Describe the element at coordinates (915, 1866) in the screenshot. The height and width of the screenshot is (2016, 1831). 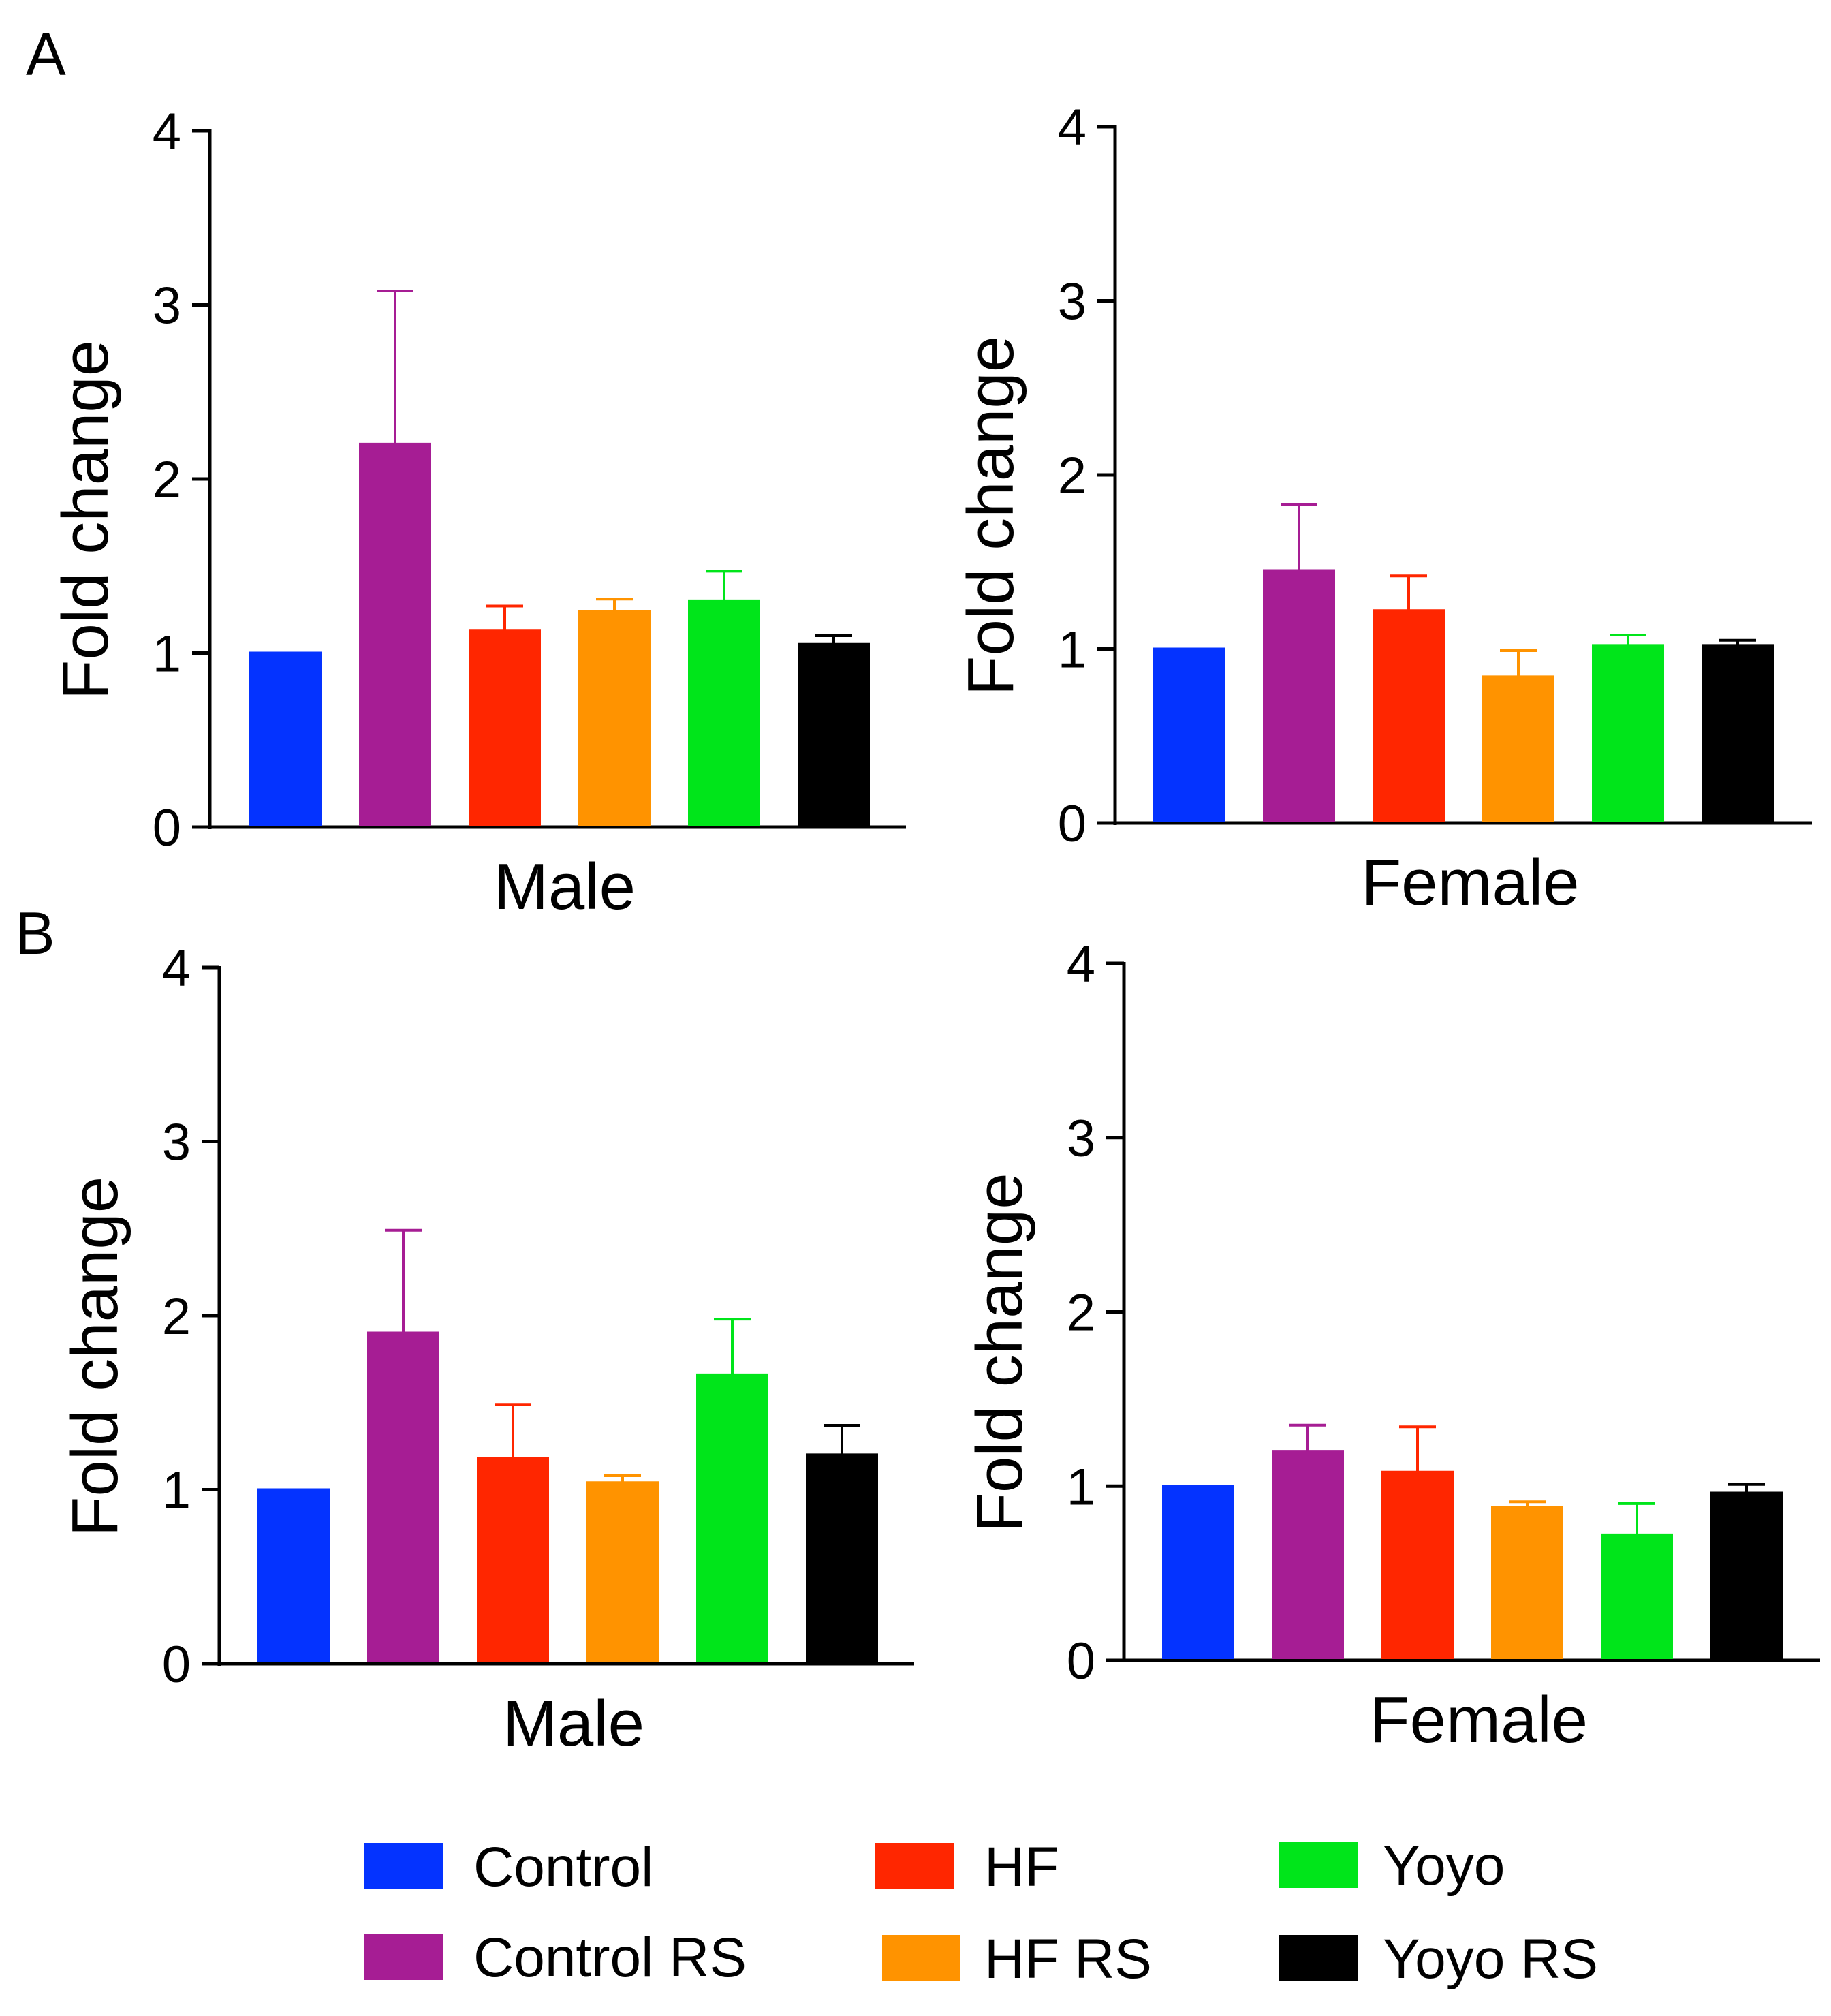
I see `legend-swatch-hf` at that location.